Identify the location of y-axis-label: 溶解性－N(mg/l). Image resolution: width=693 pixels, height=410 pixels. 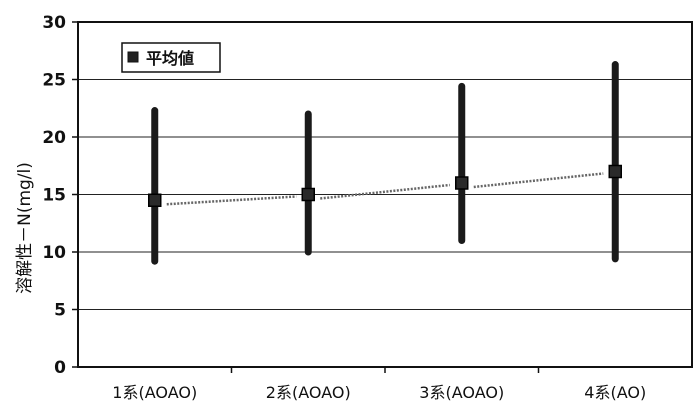
(25, 228).